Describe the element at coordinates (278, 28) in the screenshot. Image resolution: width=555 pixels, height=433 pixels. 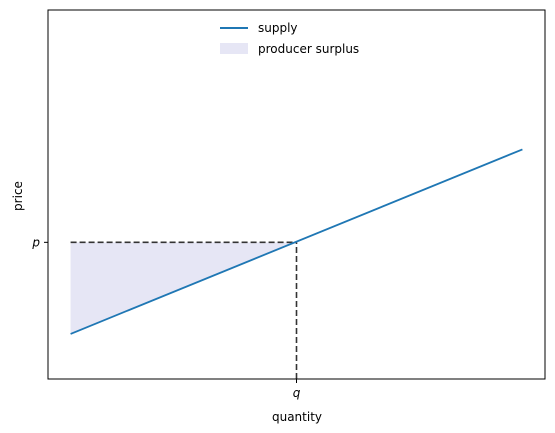
I see `legend-supply-label: supply` at that location.